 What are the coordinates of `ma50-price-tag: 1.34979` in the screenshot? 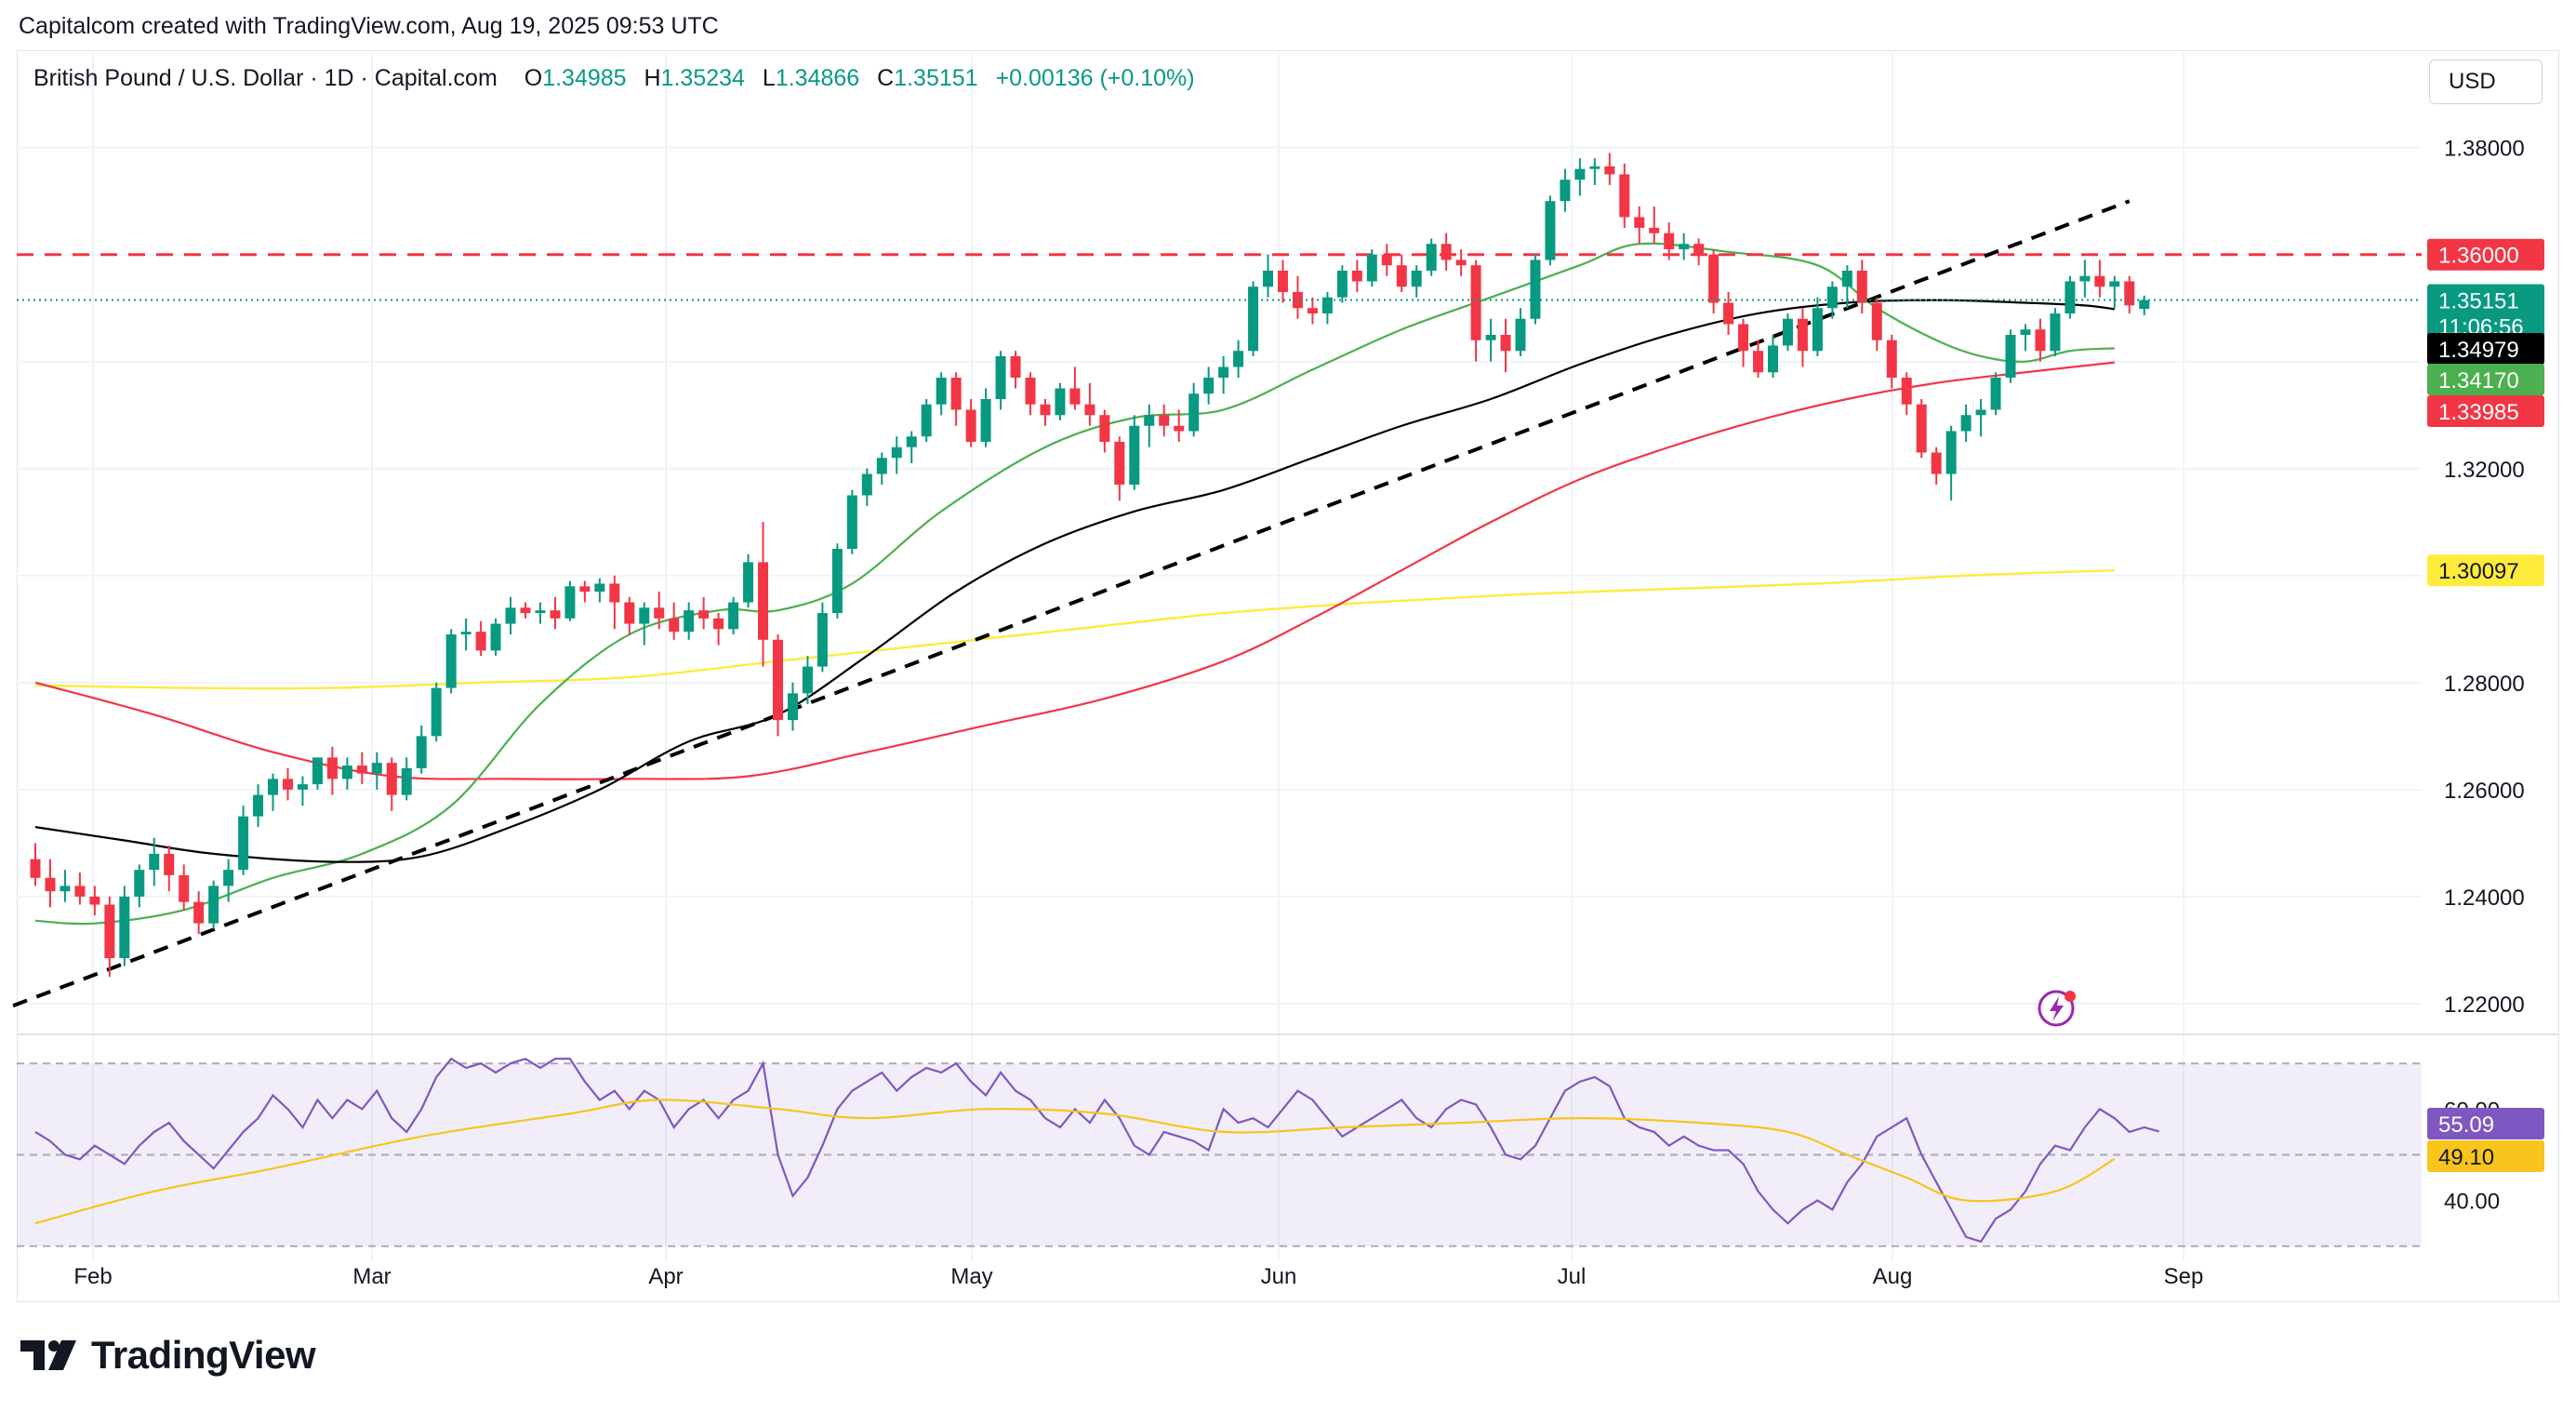 It's located at (2485, 349).